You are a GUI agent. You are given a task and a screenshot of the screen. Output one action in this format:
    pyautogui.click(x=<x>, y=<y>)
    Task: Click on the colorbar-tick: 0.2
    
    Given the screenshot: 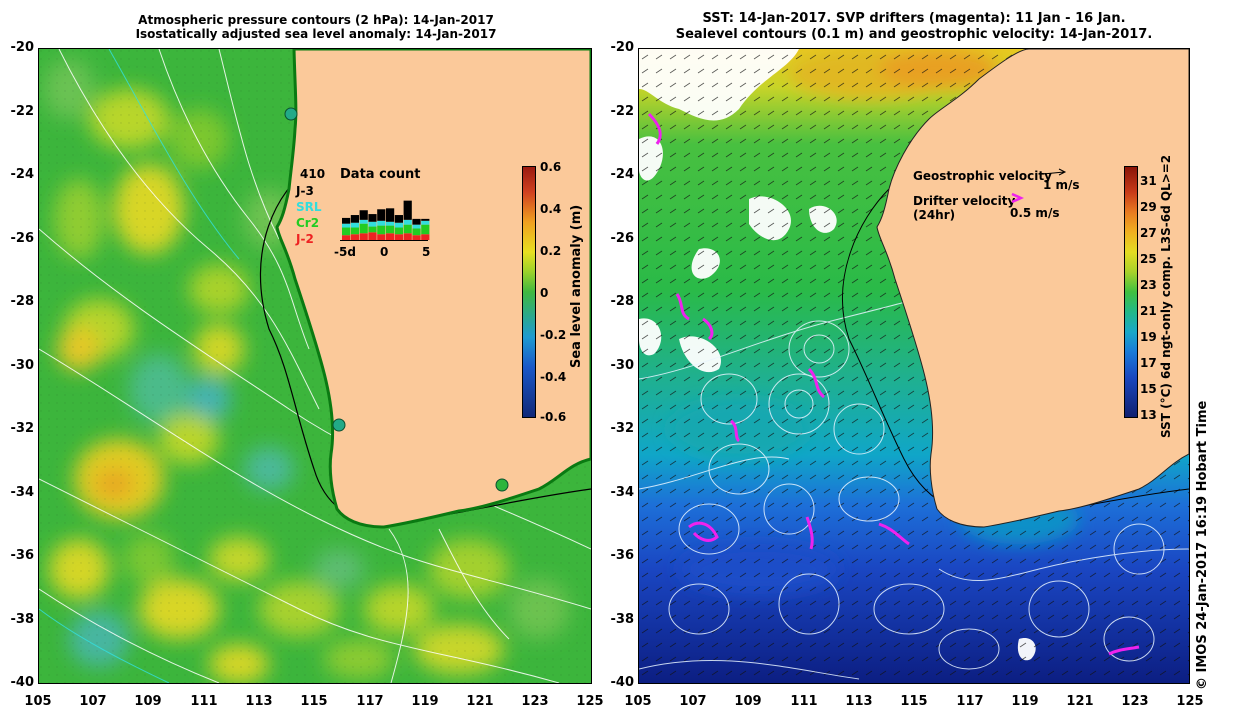 What is the action you would take?
    pyautogui.click(x=551, y=251)
    